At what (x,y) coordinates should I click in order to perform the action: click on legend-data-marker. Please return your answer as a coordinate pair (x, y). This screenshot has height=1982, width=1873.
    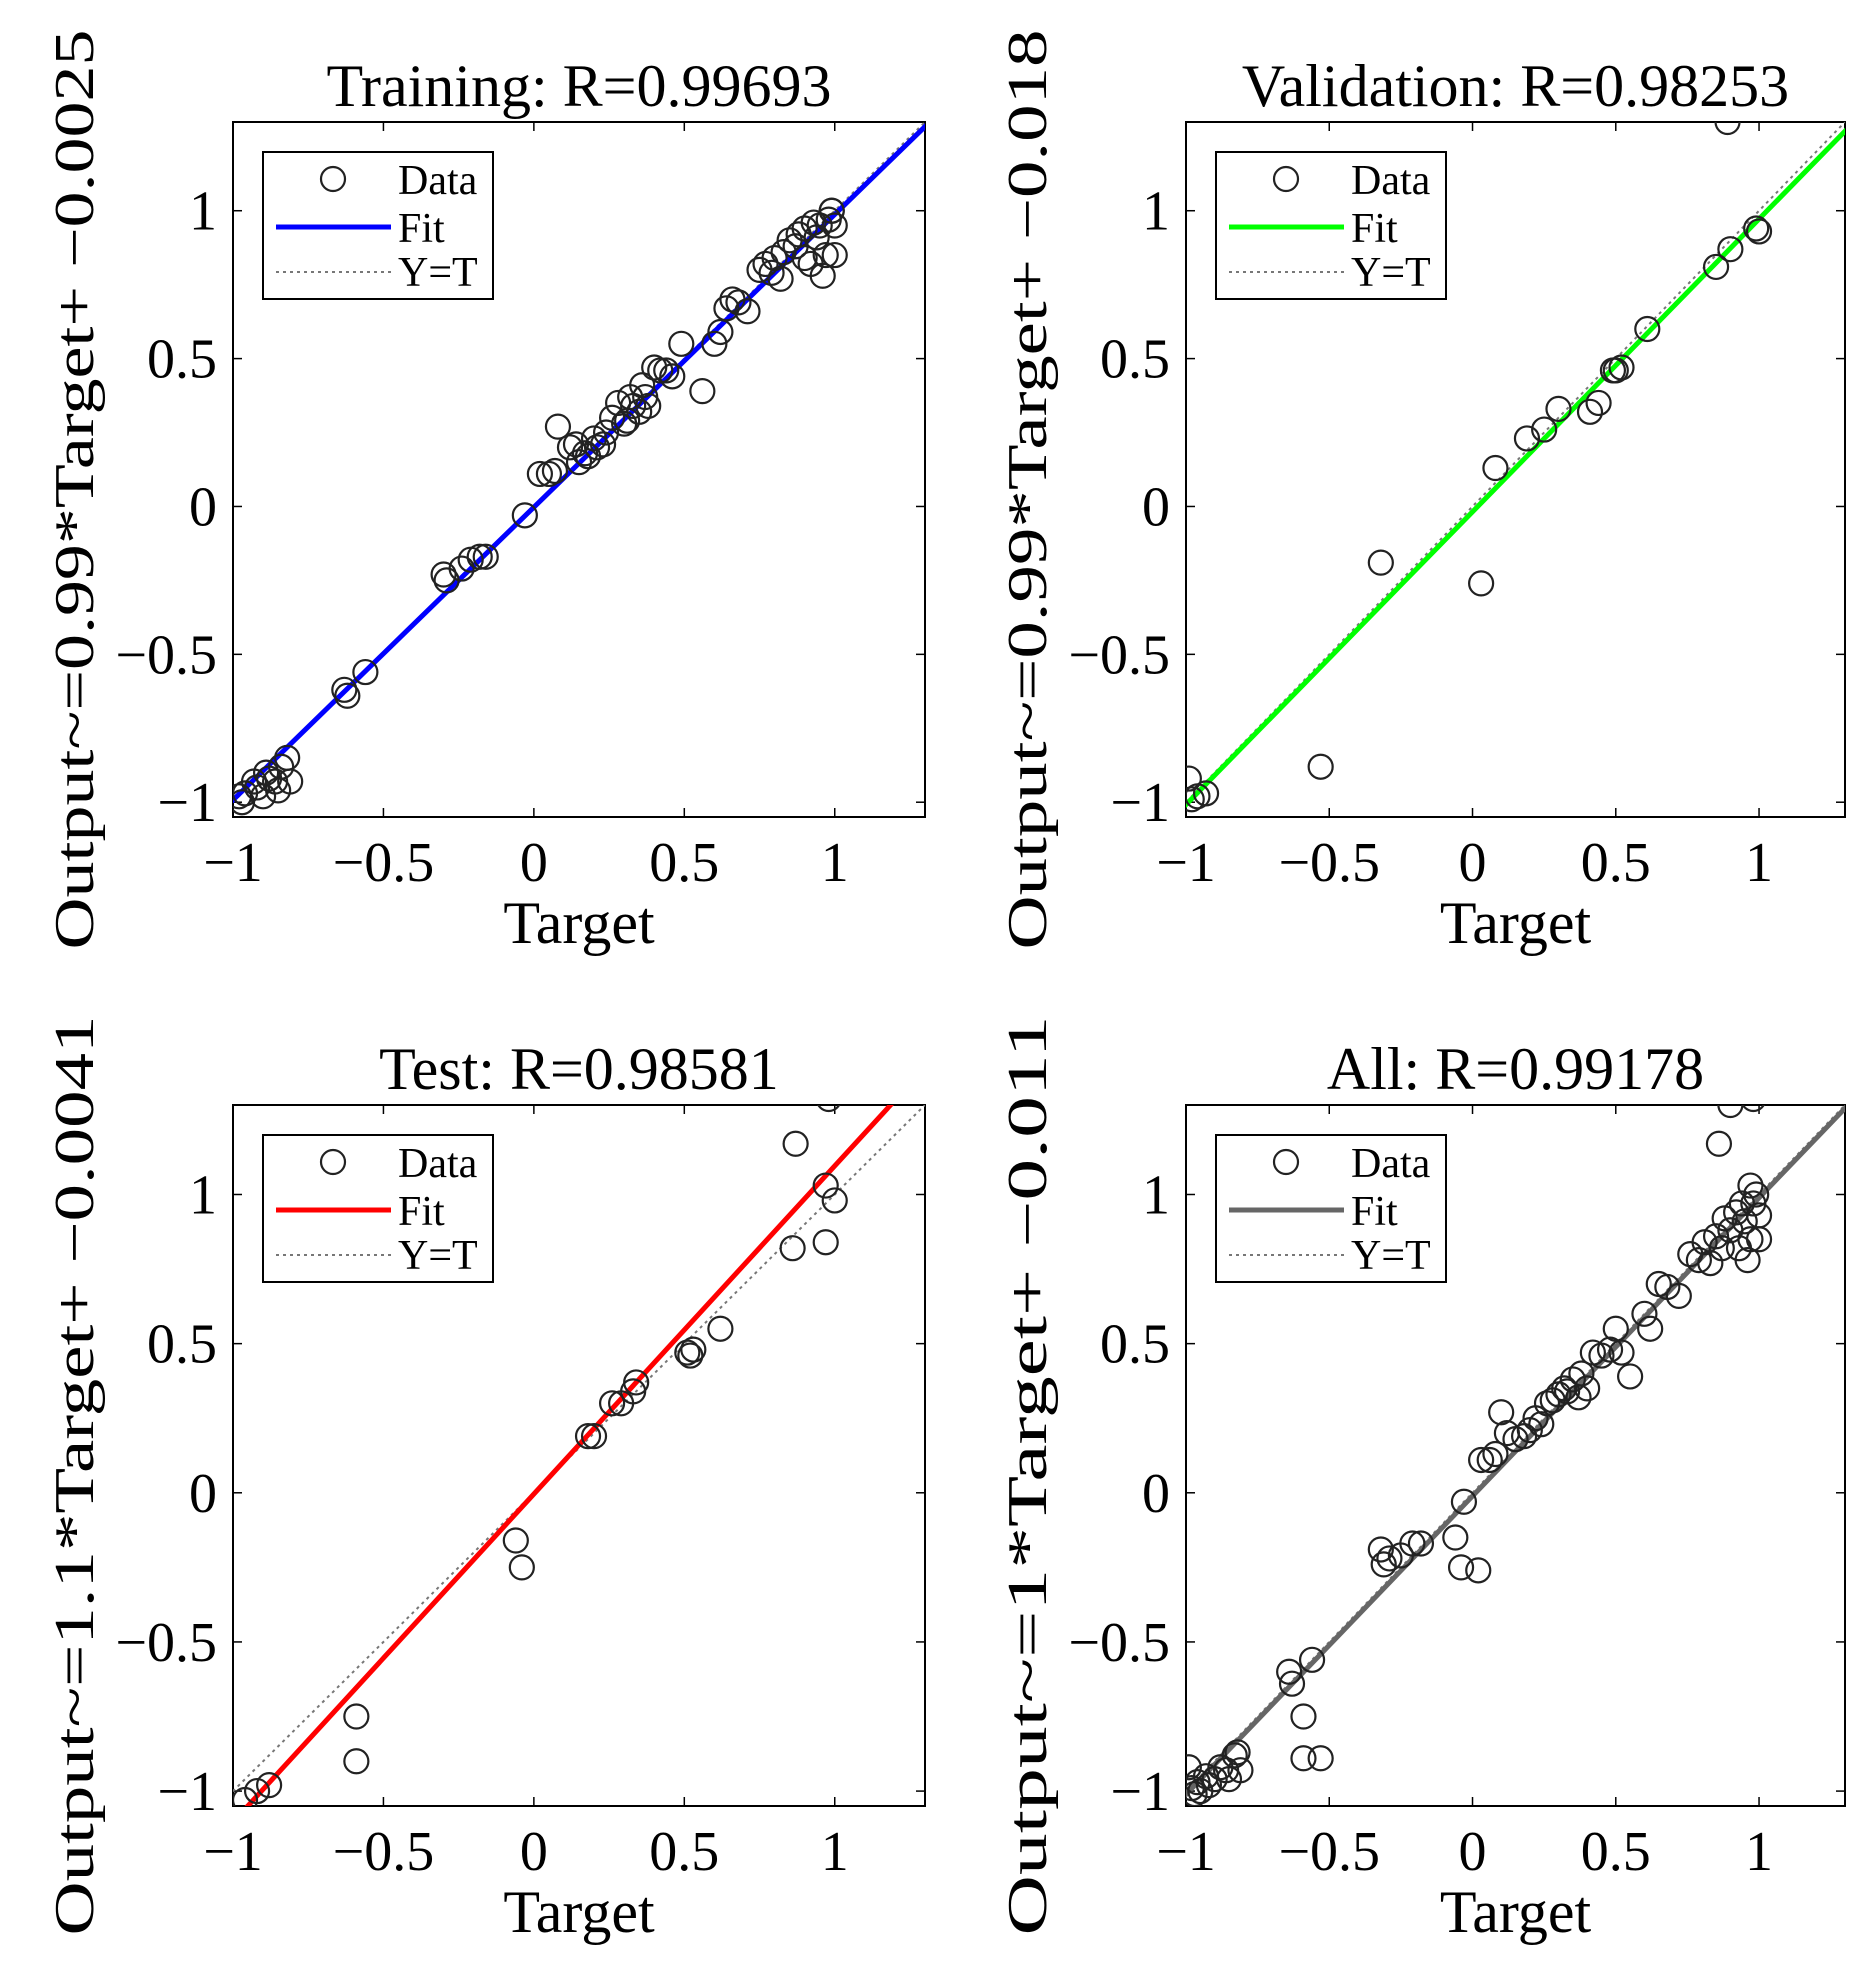
    Looking at the image, I should click on (333, 179).